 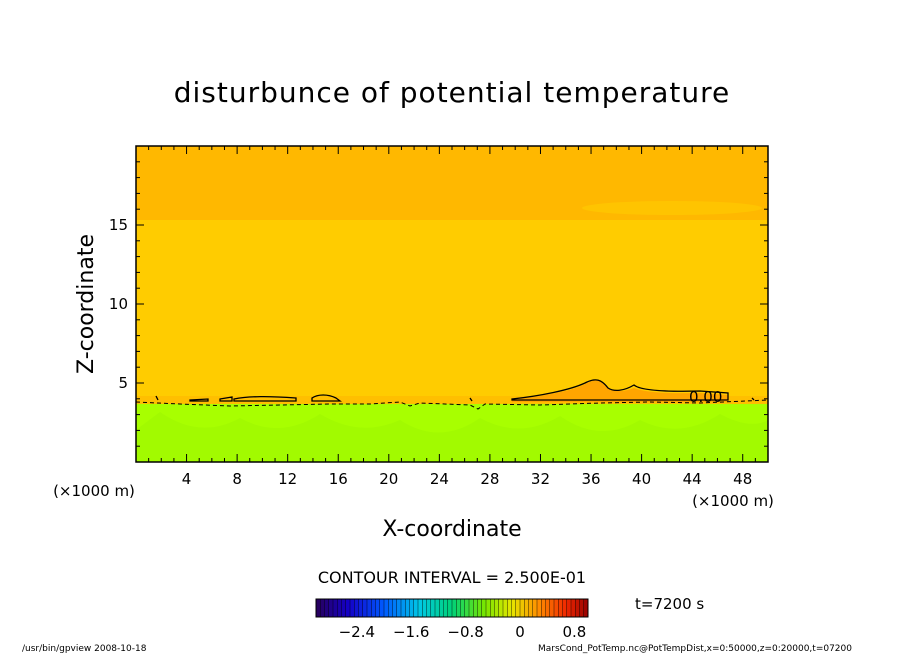 I want to click on x-tick-label: 20, so click(x=388, y=479).